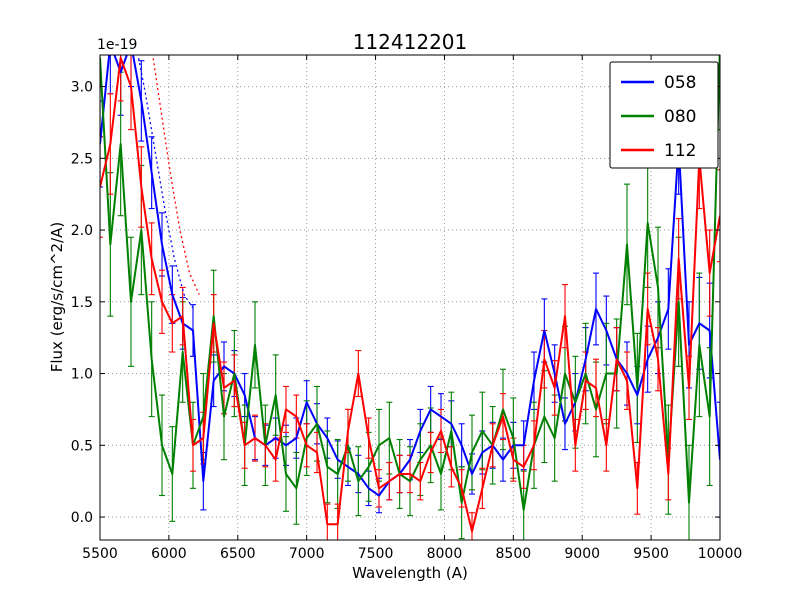  What do you see at coordinates (680, 151) in the screenshot?
I see `legend-label-112: 112` at bounding box center [680, 151].